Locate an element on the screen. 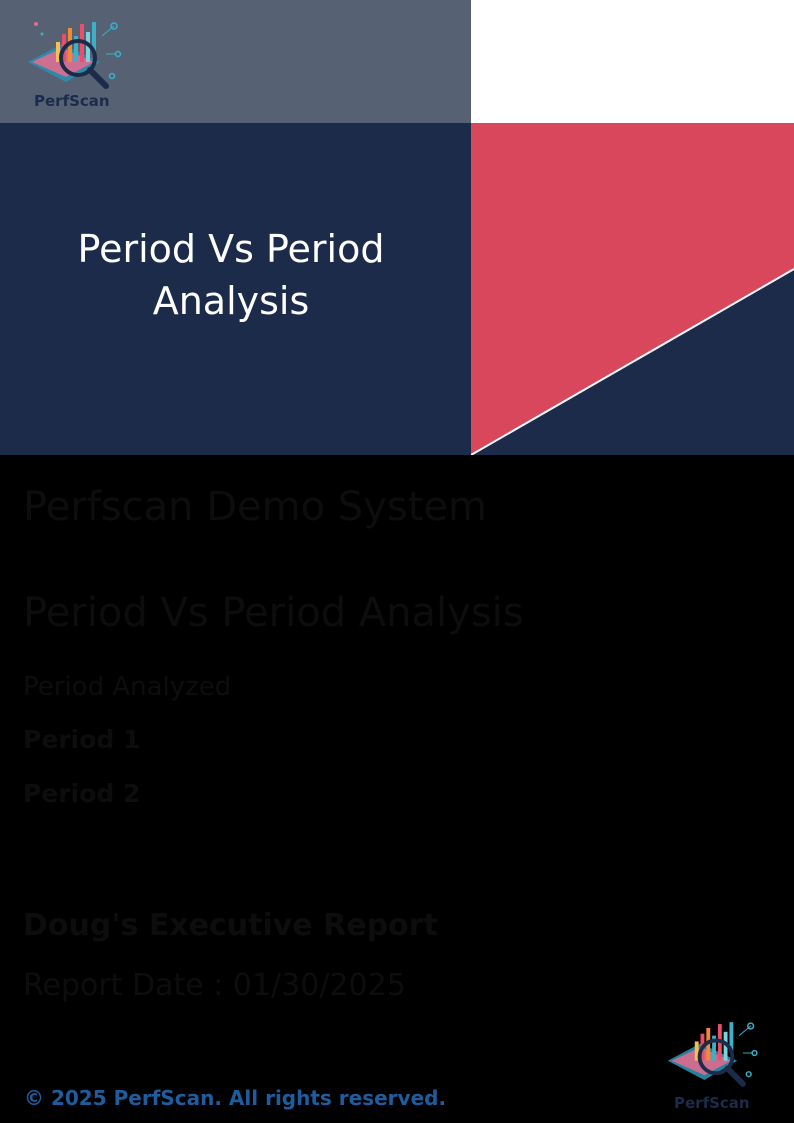 The image size is (794, 1123). white-corner-block is located at coordinates (632, 61).